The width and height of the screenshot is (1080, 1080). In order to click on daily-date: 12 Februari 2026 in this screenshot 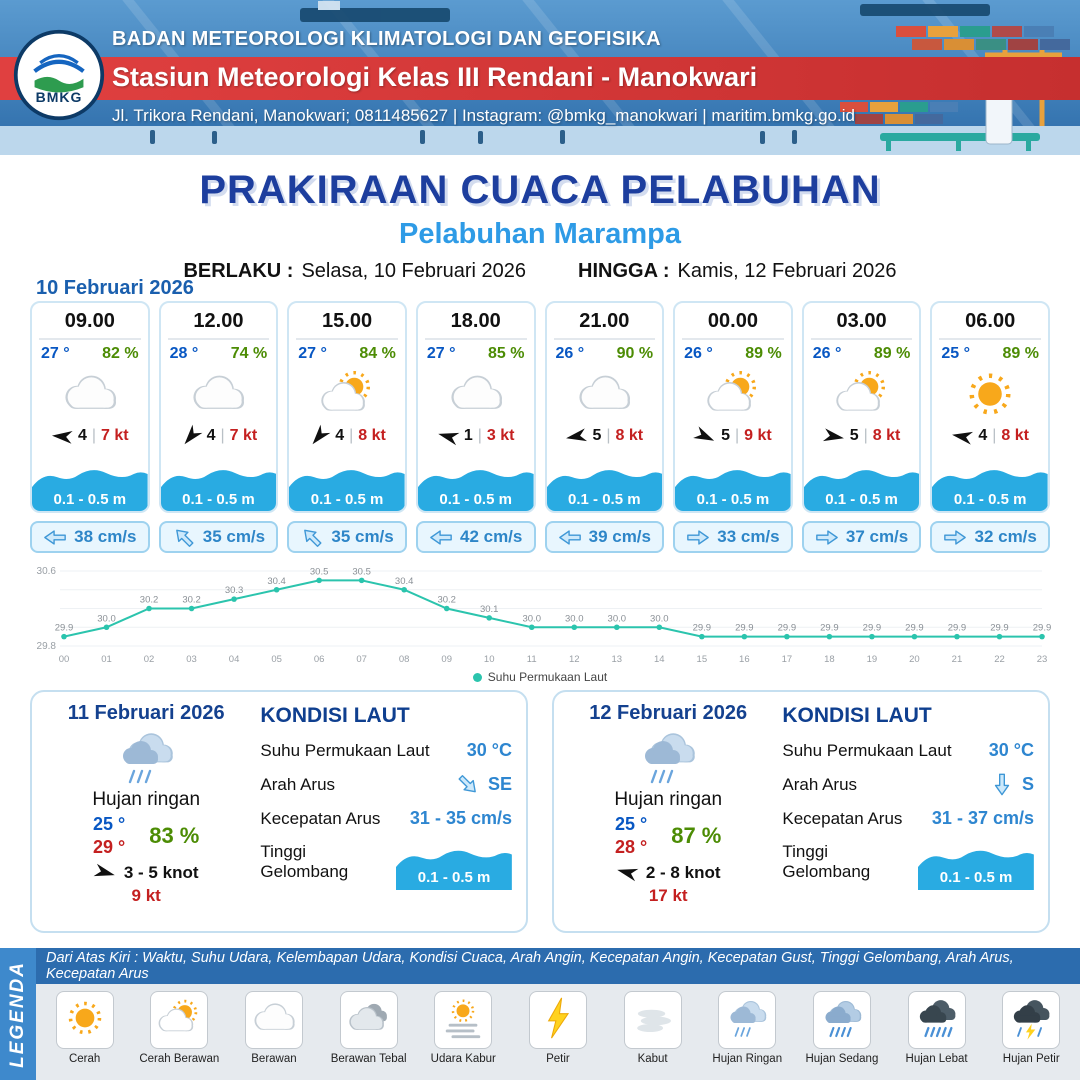, I will do `click(668, 713)`.